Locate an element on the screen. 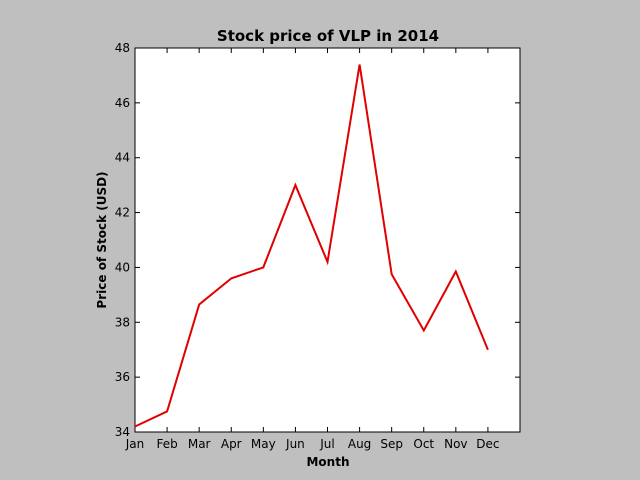  y-tick-label: 48 is located at coordinates (122, 48).